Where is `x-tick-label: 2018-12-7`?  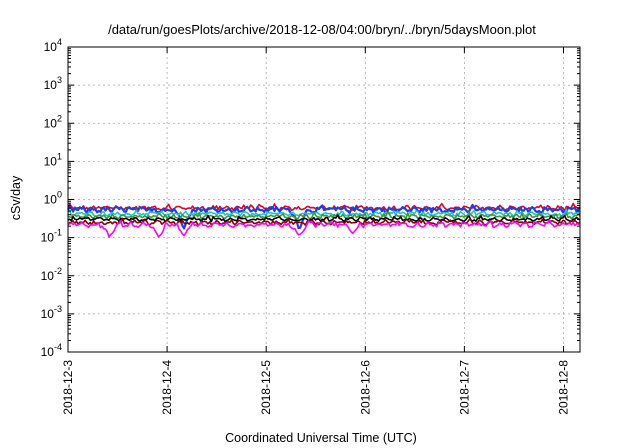 x-tick-label: 2018-12-7 is located at coordinates (464, 387).